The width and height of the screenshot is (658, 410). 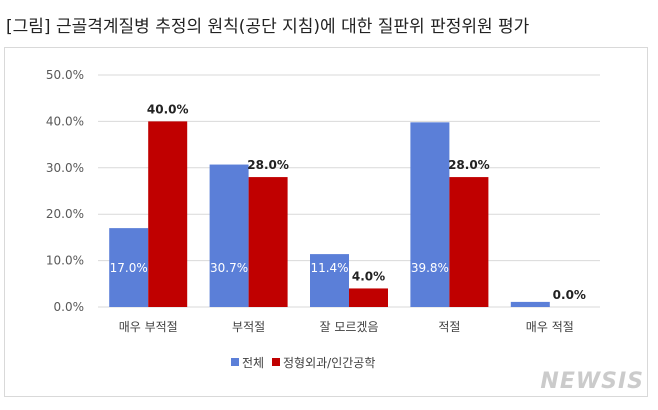 I want to click on watermark-logo: NEWSIS, so click(x=592, y=381).